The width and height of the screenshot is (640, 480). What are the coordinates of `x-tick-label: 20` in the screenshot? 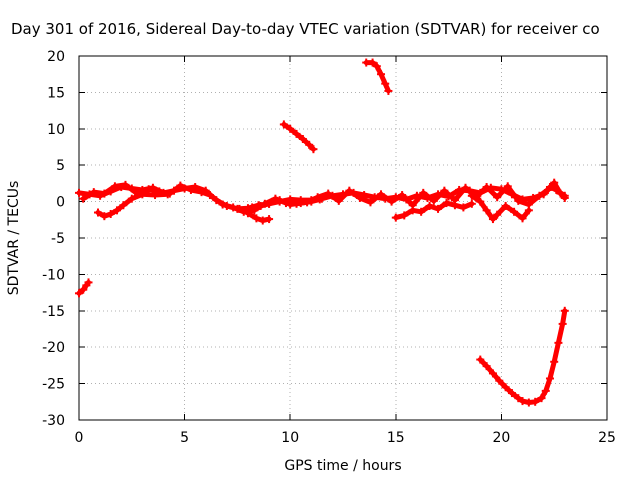 It's located at (501, 438).